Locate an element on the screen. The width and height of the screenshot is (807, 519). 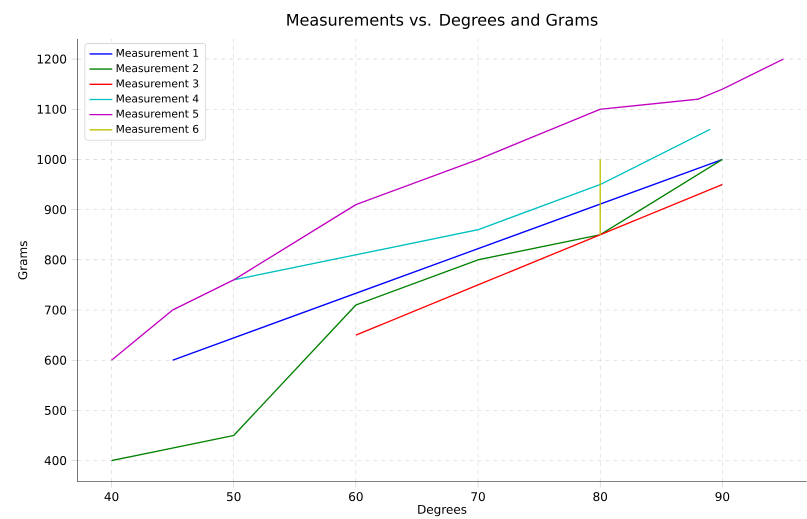
legend-label: Measurement 1 is located at coordinates (157, 53).